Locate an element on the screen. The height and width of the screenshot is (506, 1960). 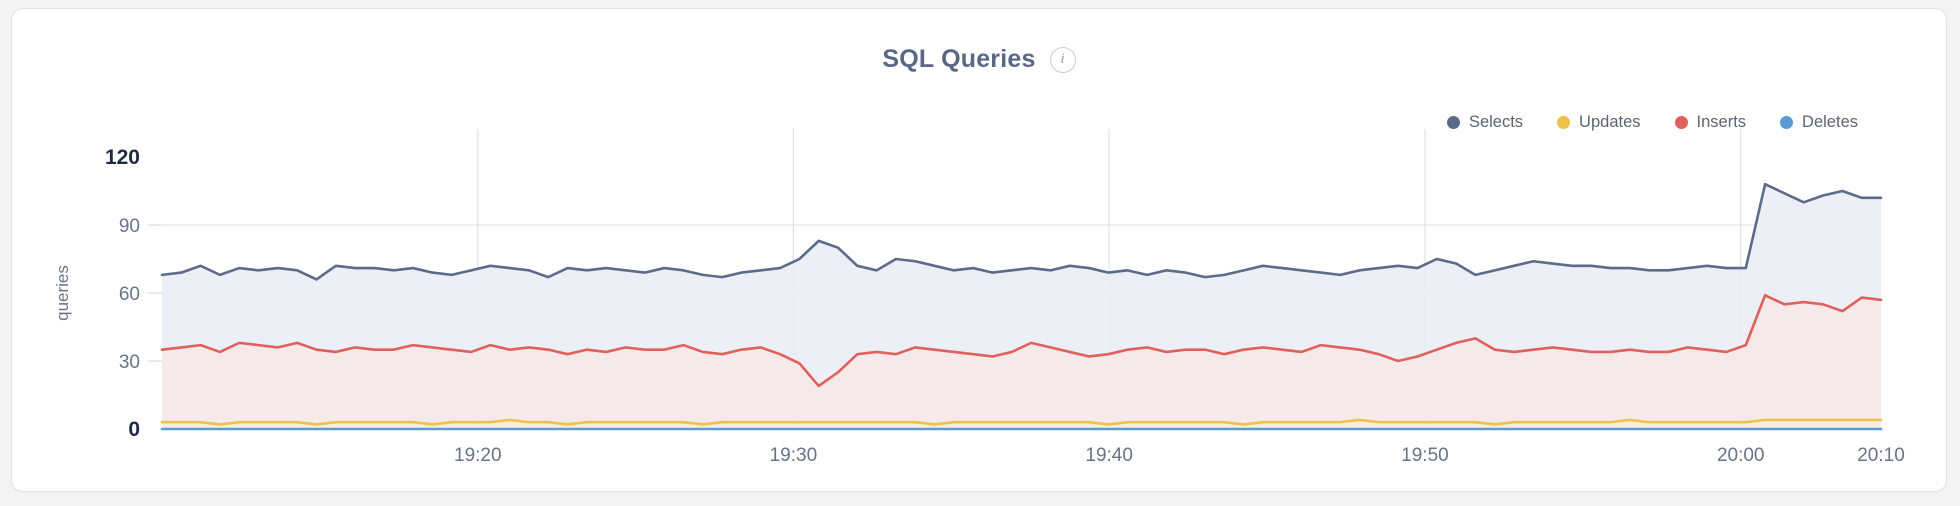
x-axis-tick-label: 20:00 is located at coordinates (1741, 455).